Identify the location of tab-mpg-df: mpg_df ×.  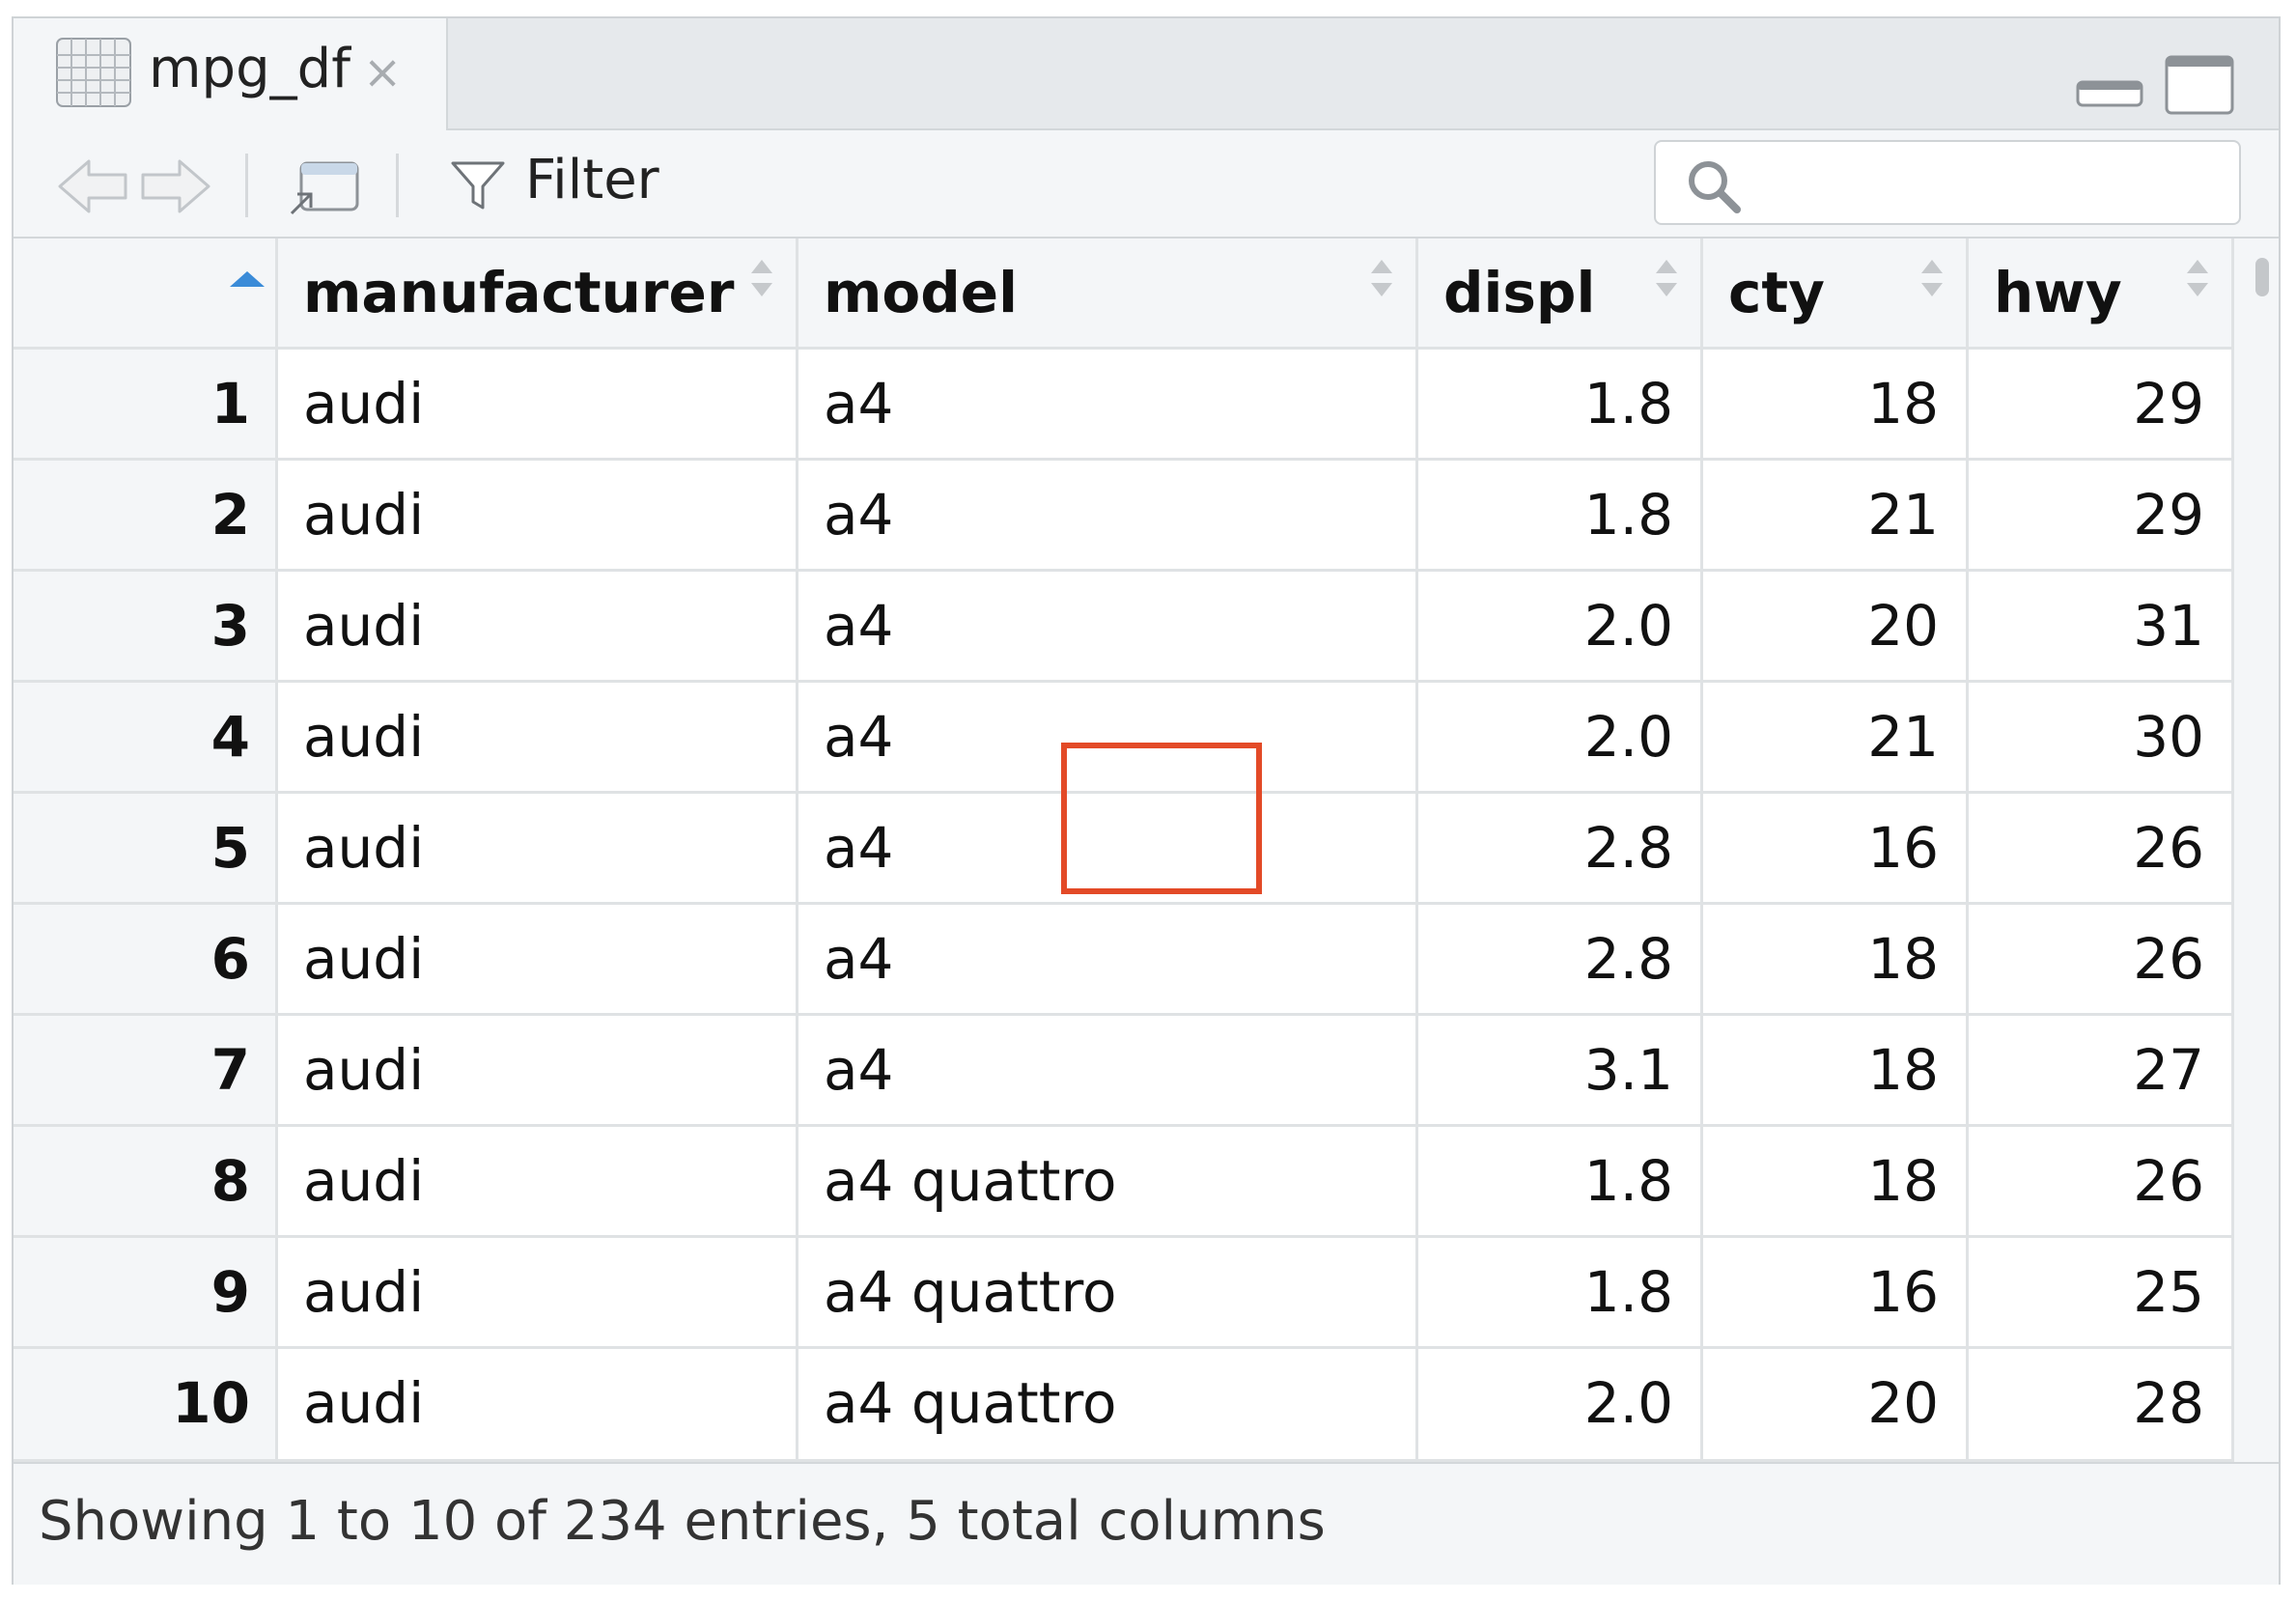
(231, 74).